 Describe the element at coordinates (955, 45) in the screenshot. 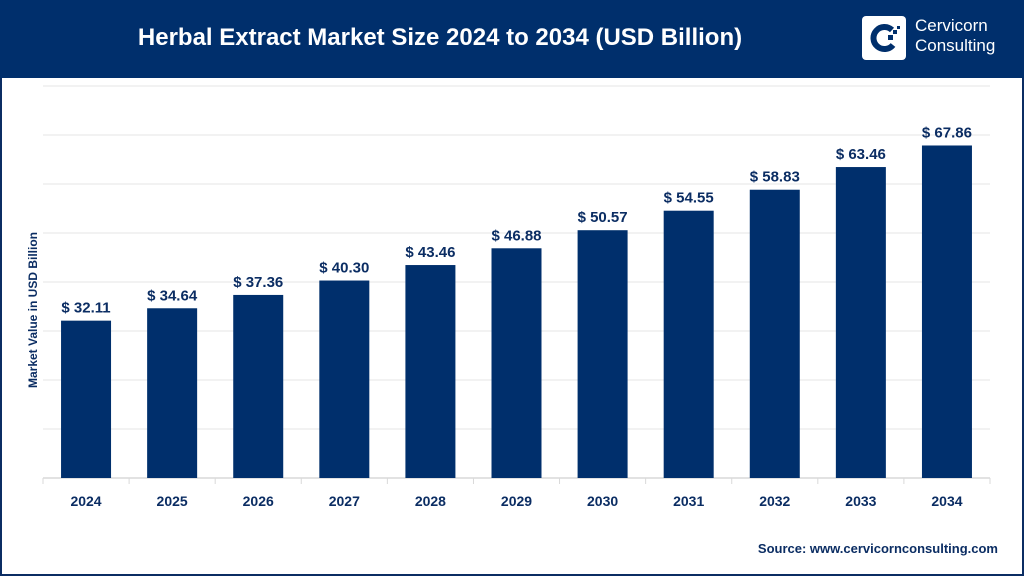

I see `logo-line2: Consulting` at that location.